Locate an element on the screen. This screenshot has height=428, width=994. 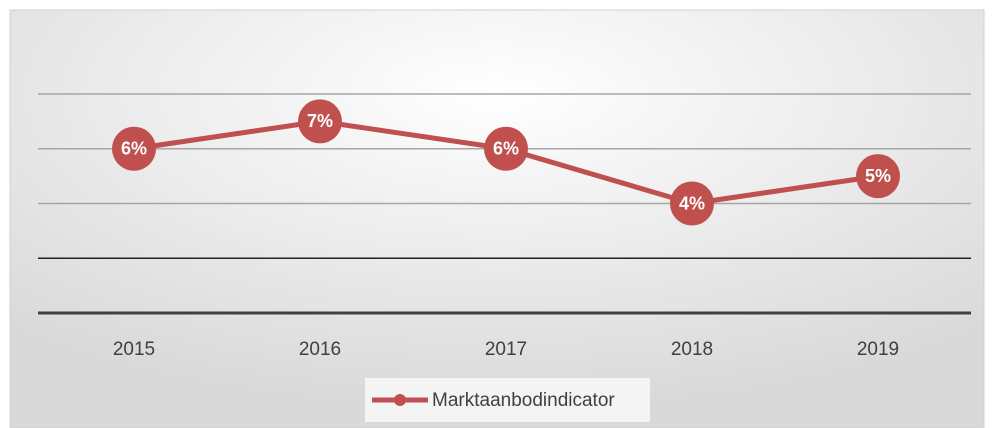
data-label: 7% is located at coordinates (320, 121).